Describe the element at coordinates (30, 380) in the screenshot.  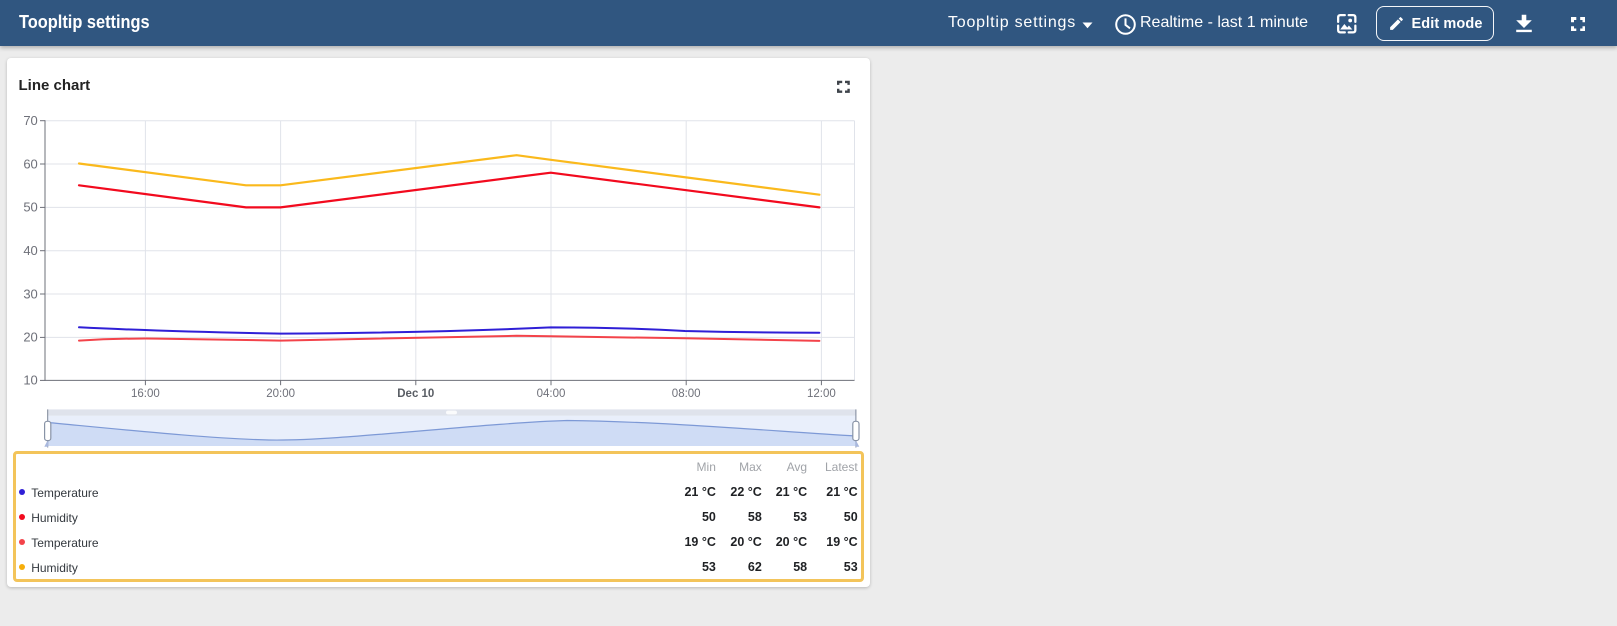
I see `svg-text: 10` at that location.